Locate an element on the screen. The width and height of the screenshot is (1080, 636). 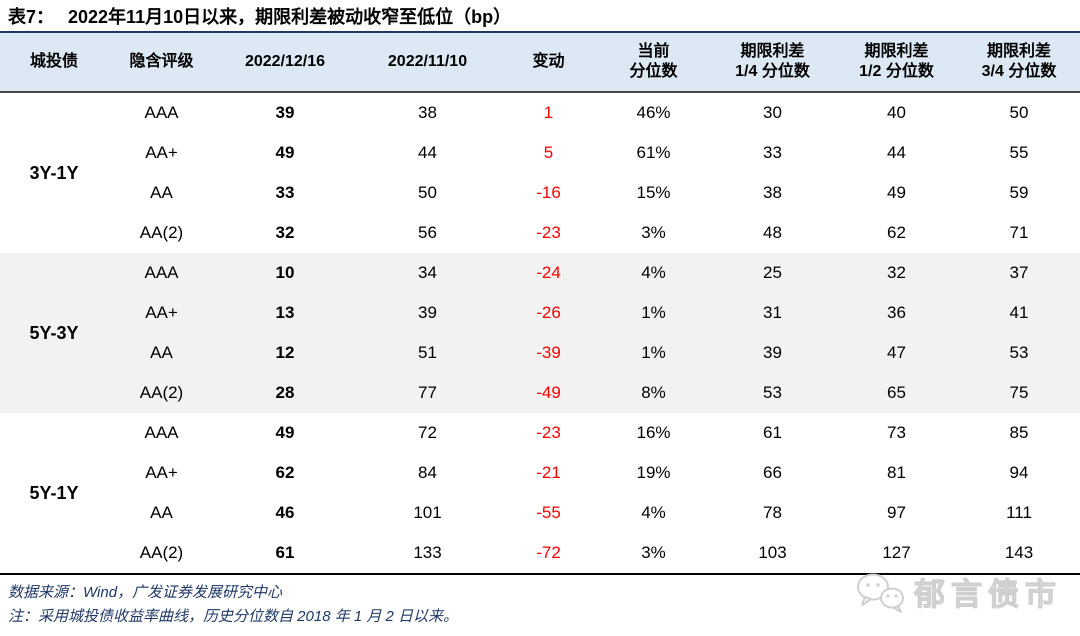
quartile-75-cell: 111 is located at coordinates (1019, 512).